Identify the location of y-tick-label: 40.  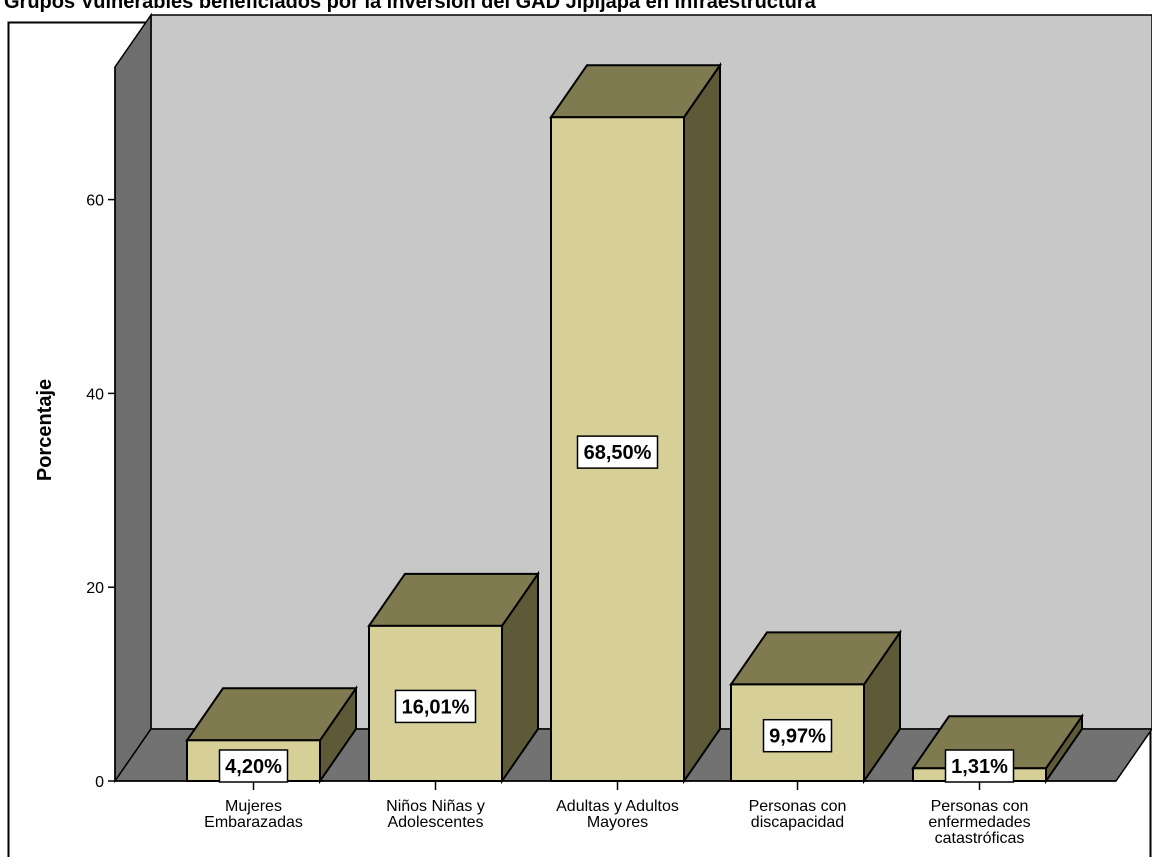
(95, 394).